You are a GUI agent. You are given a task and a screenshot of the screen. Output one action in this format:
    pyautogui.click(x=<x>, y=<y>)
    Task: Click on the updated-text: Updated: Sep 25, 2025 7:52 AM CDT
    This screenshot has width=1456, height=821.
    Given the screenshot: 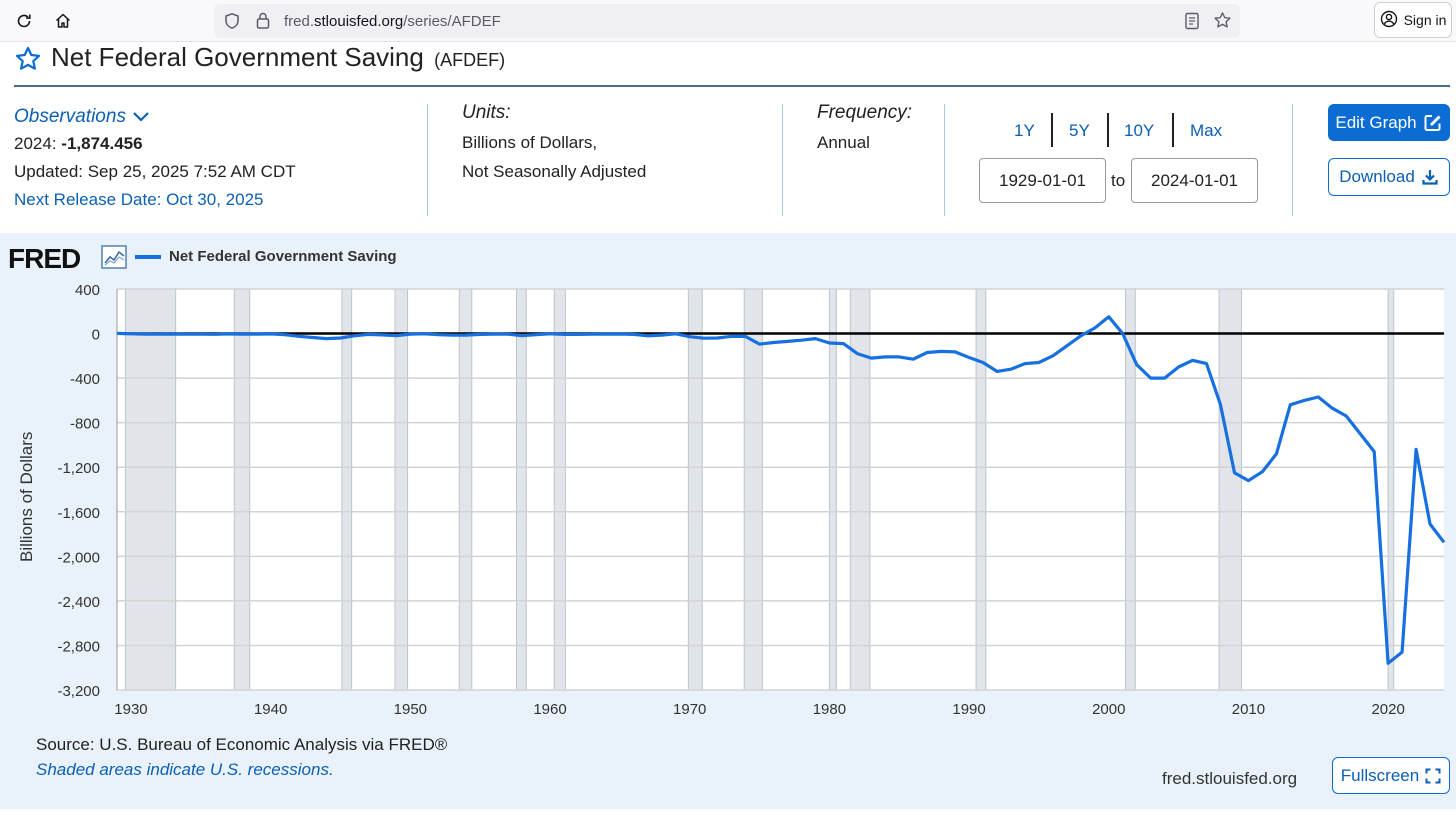 What is the action you would take?
    pyautogui.click(x=155, y=171)
    